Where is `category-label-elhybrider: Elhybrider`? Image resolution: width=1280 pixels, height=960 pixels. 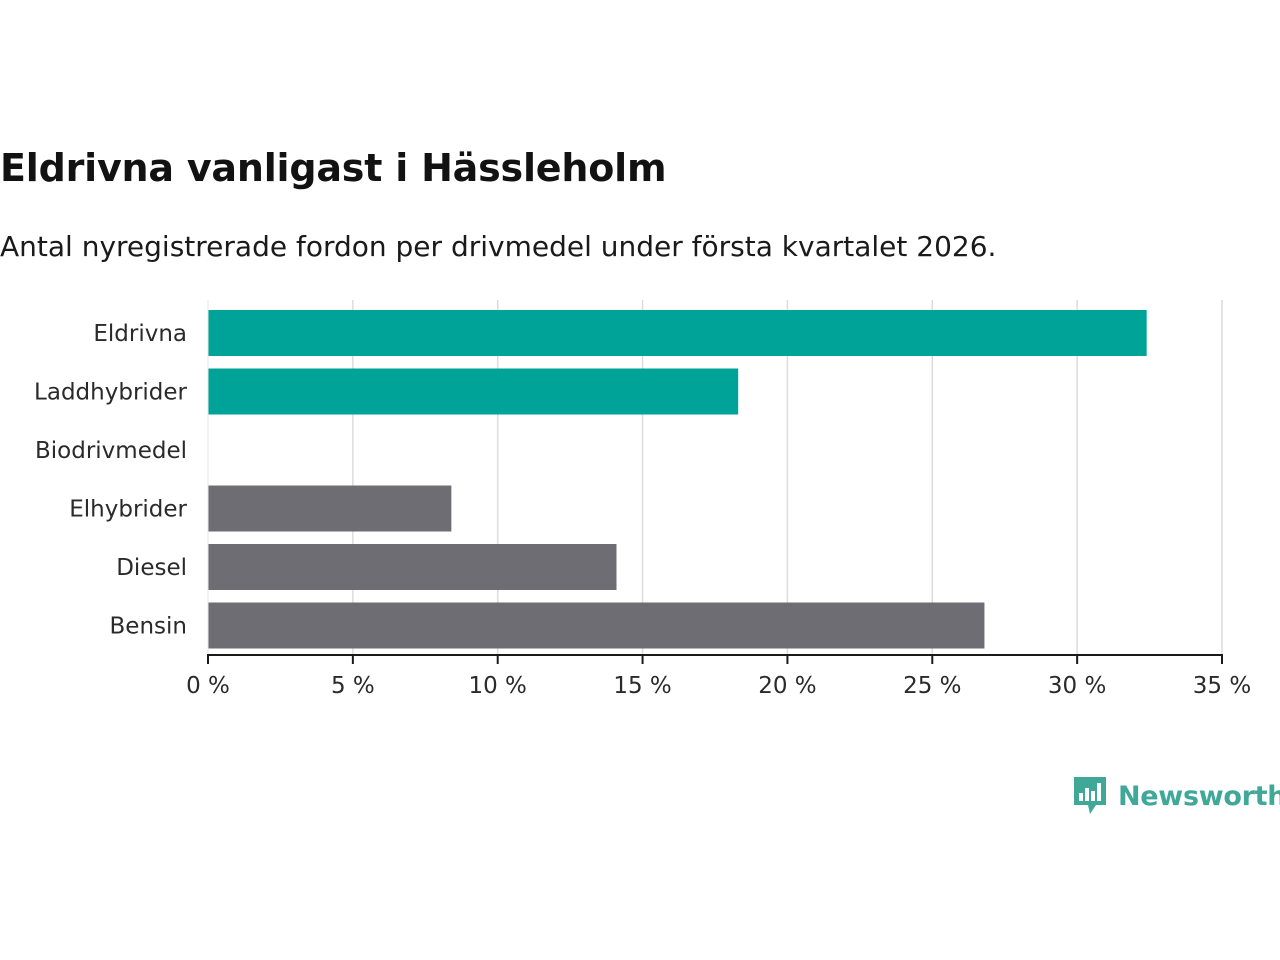 category-label-elhybrider: Elhybrider is located at coordinates (128, 510).